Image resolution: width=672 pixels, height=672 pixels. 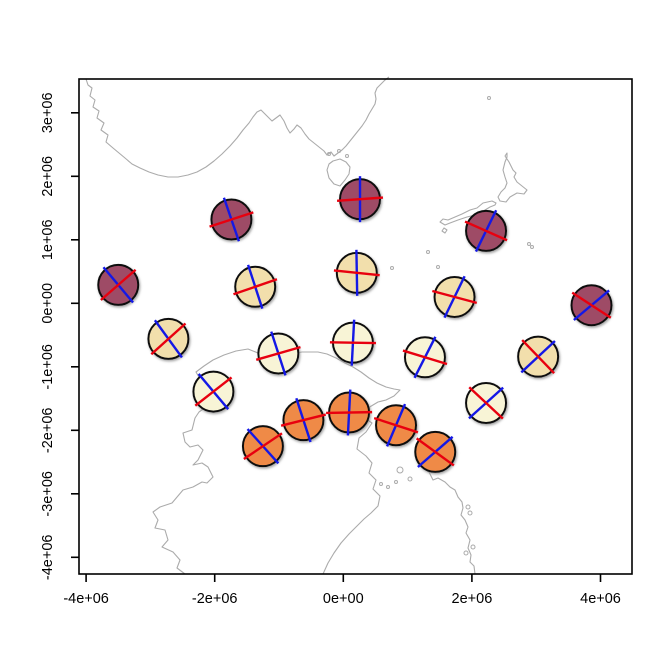 I want to click on y-tick-label: -4e+06, so click(x=48, y=558).